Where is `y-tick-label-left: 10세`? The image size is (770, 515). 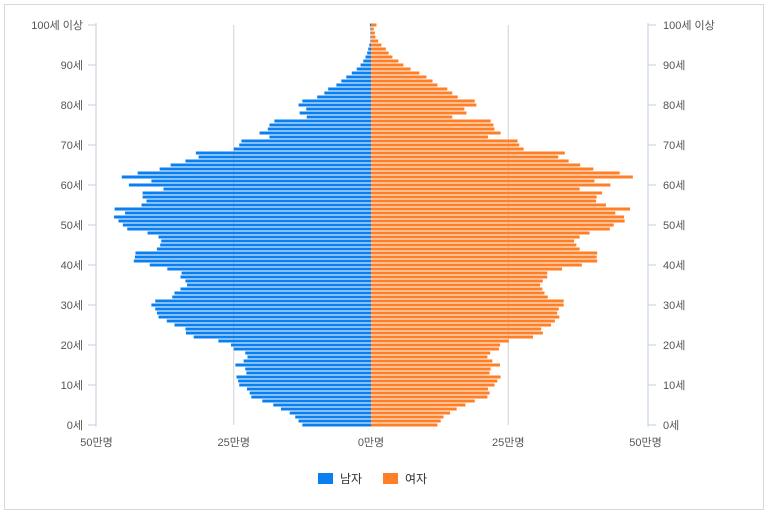 y-tick-label-left: 10세 is located at coordinates (72, 385).